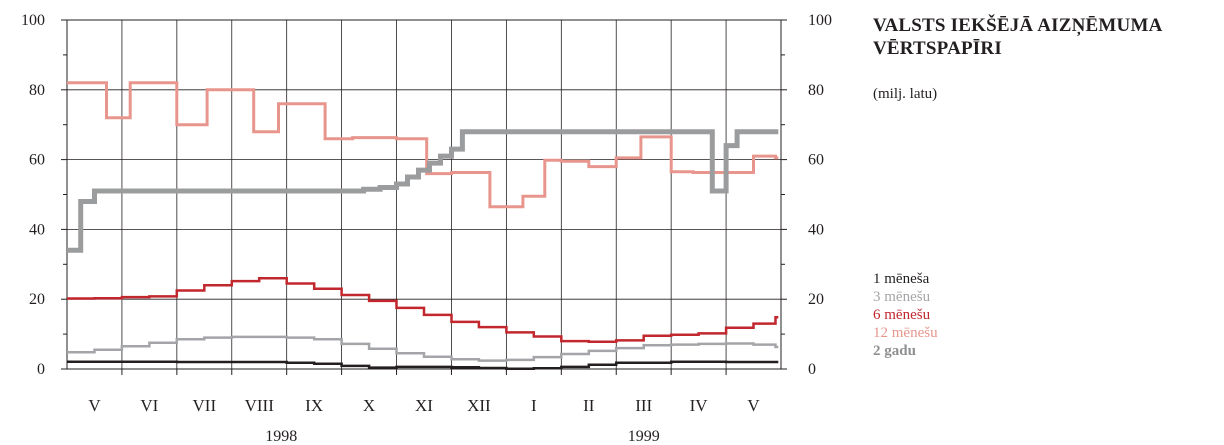  Describe the element at coordinates (816, 229) in the screenshot. I see `y-tick-label-right: 40` at that location.